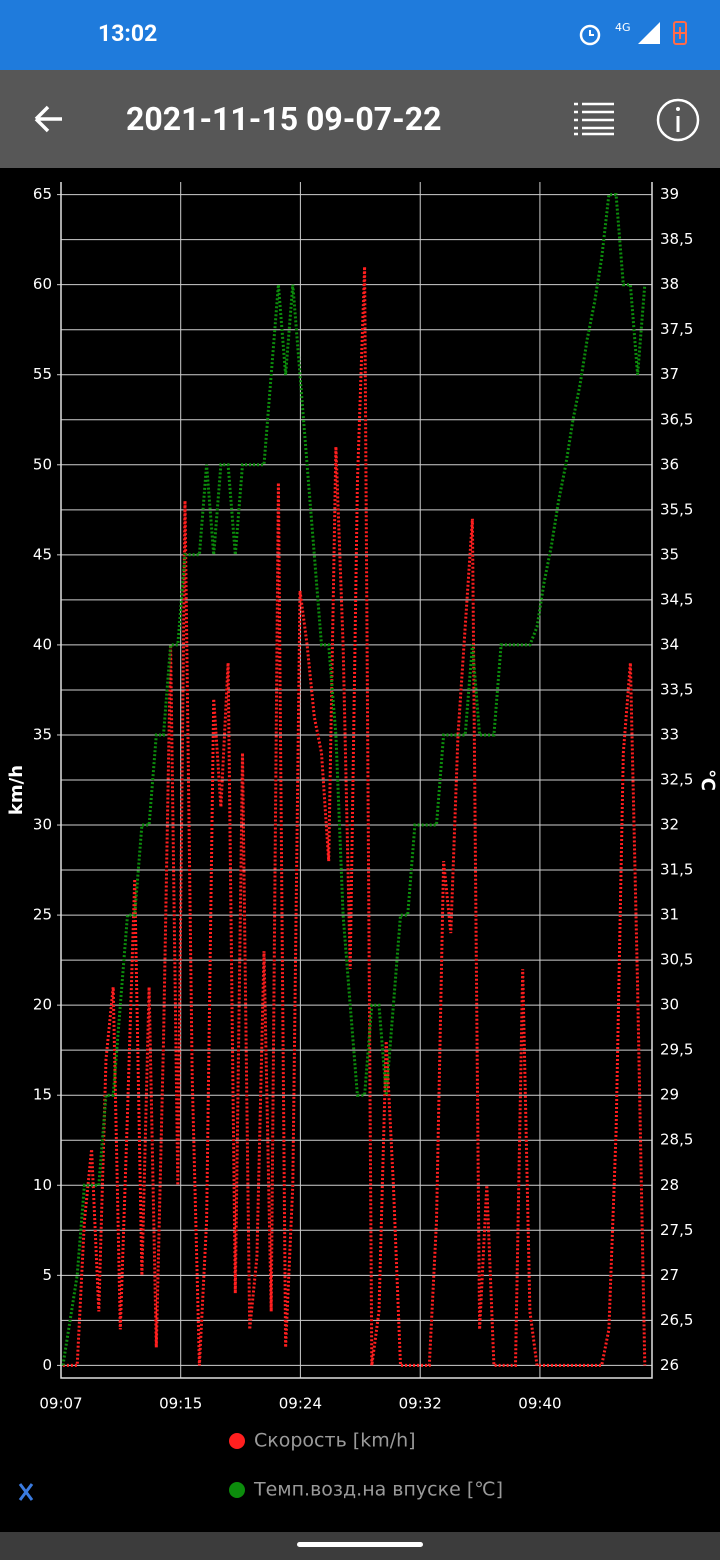  Describe the element at coordinates (669, 284) in the screenshot. I see `y2-tick-label: 38` at that location.